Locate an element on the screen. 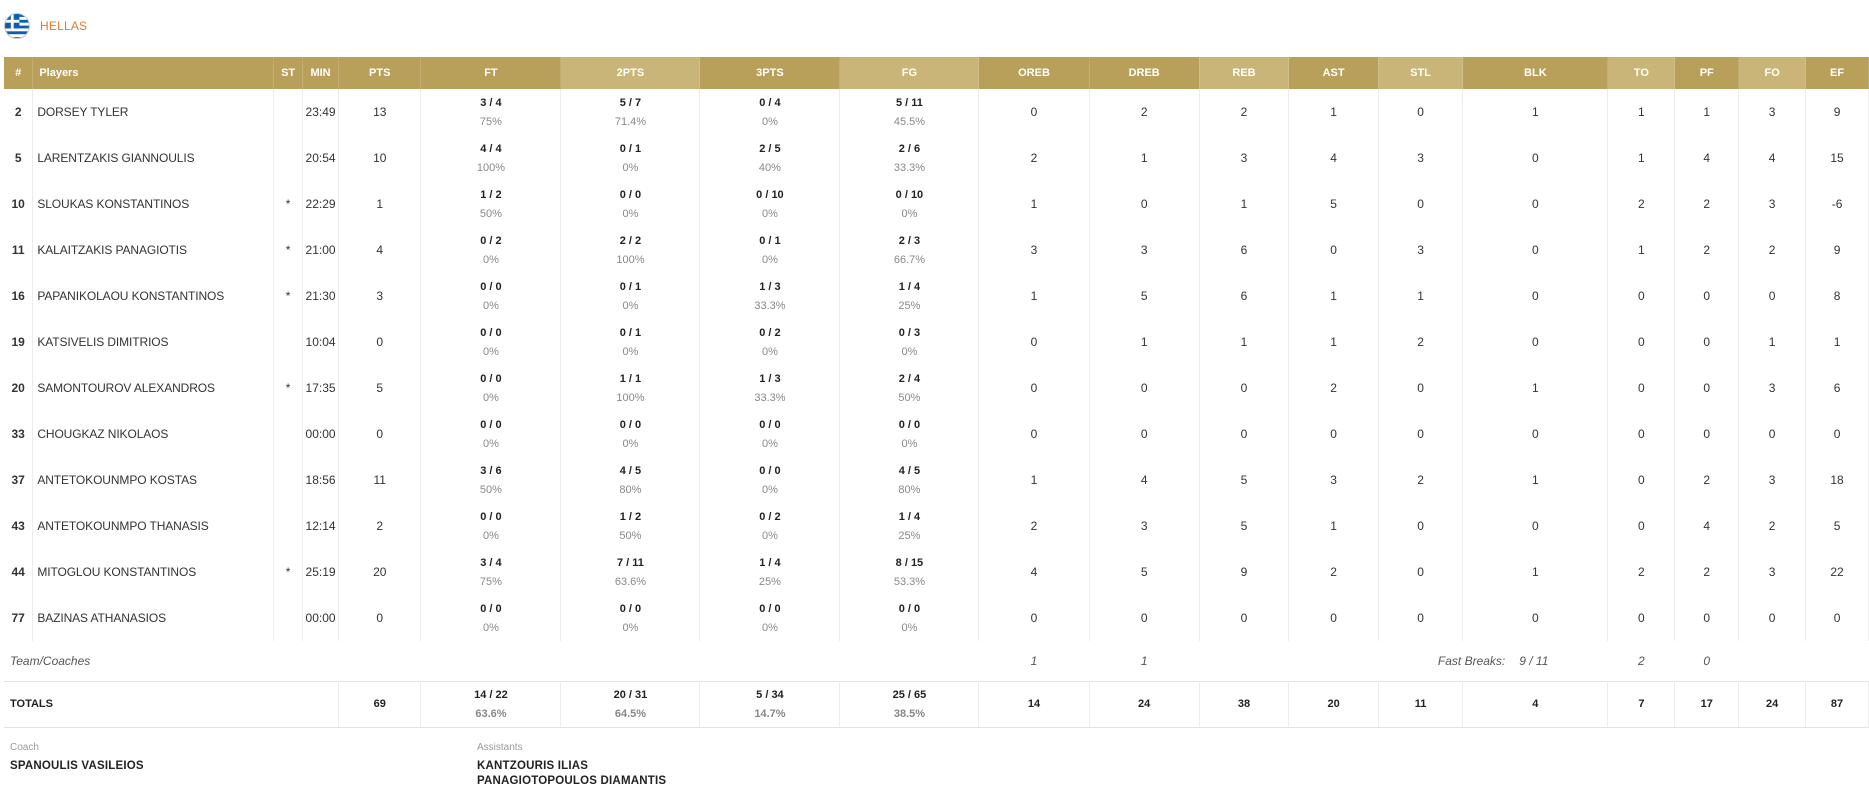 This screenshot has height=792, width=1869. col-pf-header: PF is located at coordinates (1707, 73).